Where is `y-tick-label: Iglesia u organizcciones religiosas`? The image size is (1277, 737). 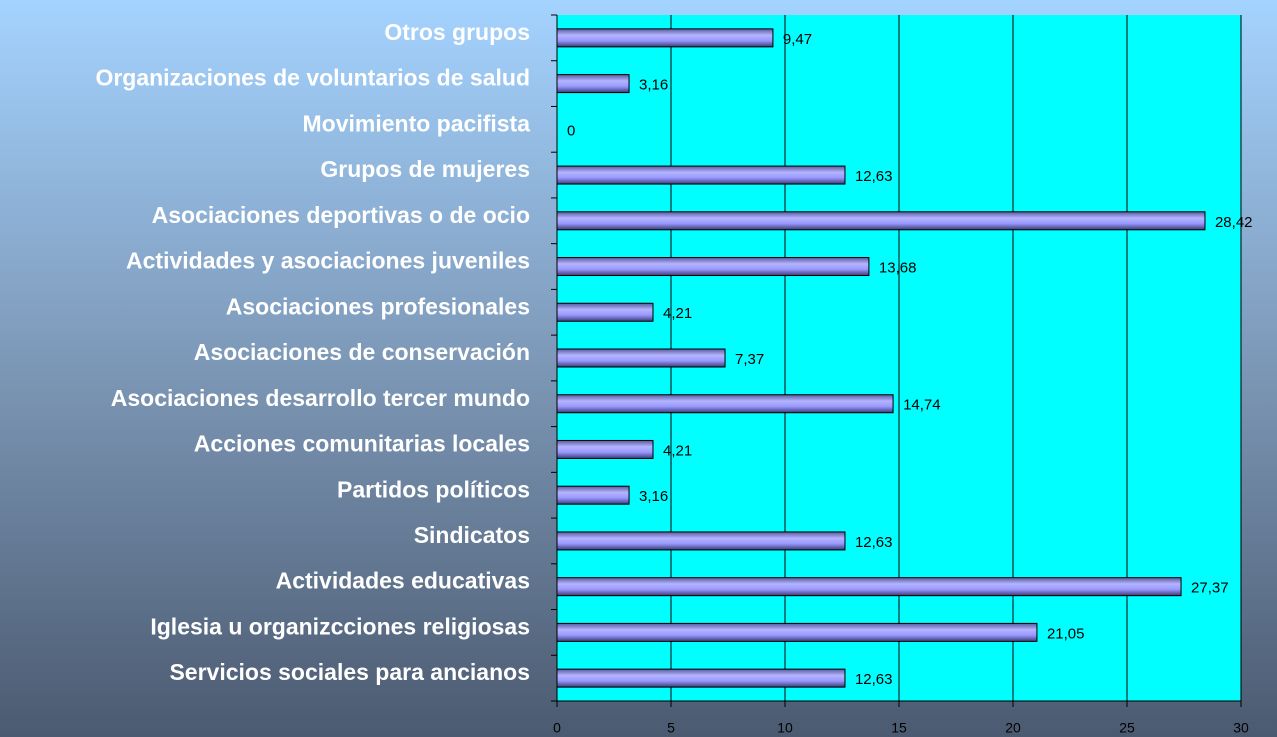 y-tick-label: Iglesia u organizcciones religiosas is located at coordinates (340, 626).